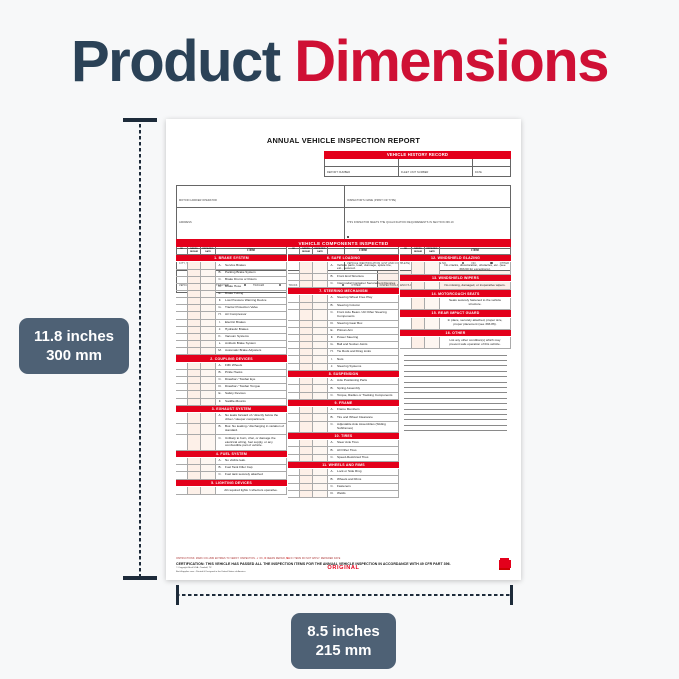 This screenshot has width=679, height=679. I want to click on inspection-row: H. Air Compressor, so click(231, 316).